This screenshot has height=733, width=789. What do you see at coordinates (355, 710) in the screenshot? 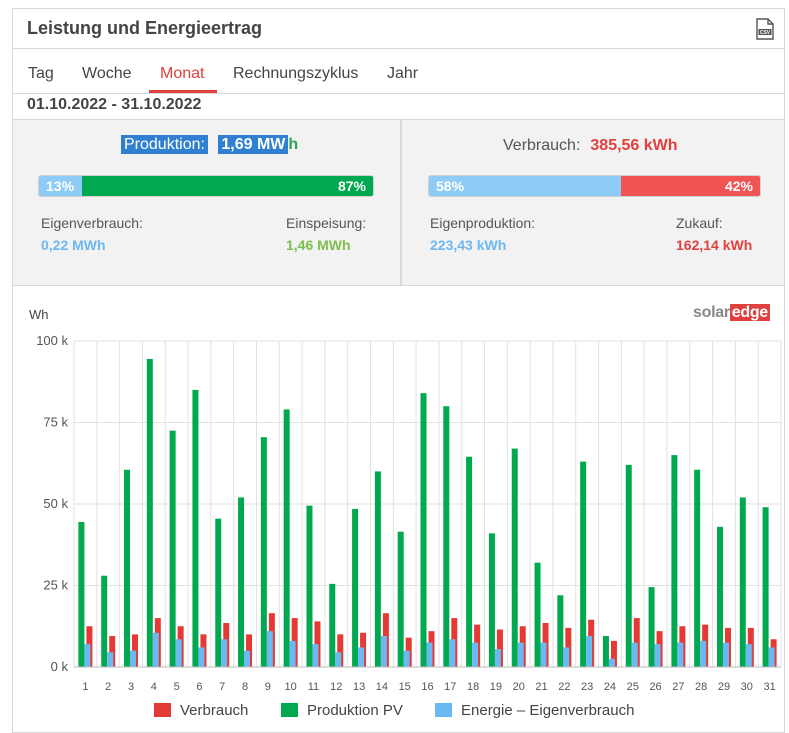
I see `legend-label: Produktion PV` at bounding box center [355, 710].